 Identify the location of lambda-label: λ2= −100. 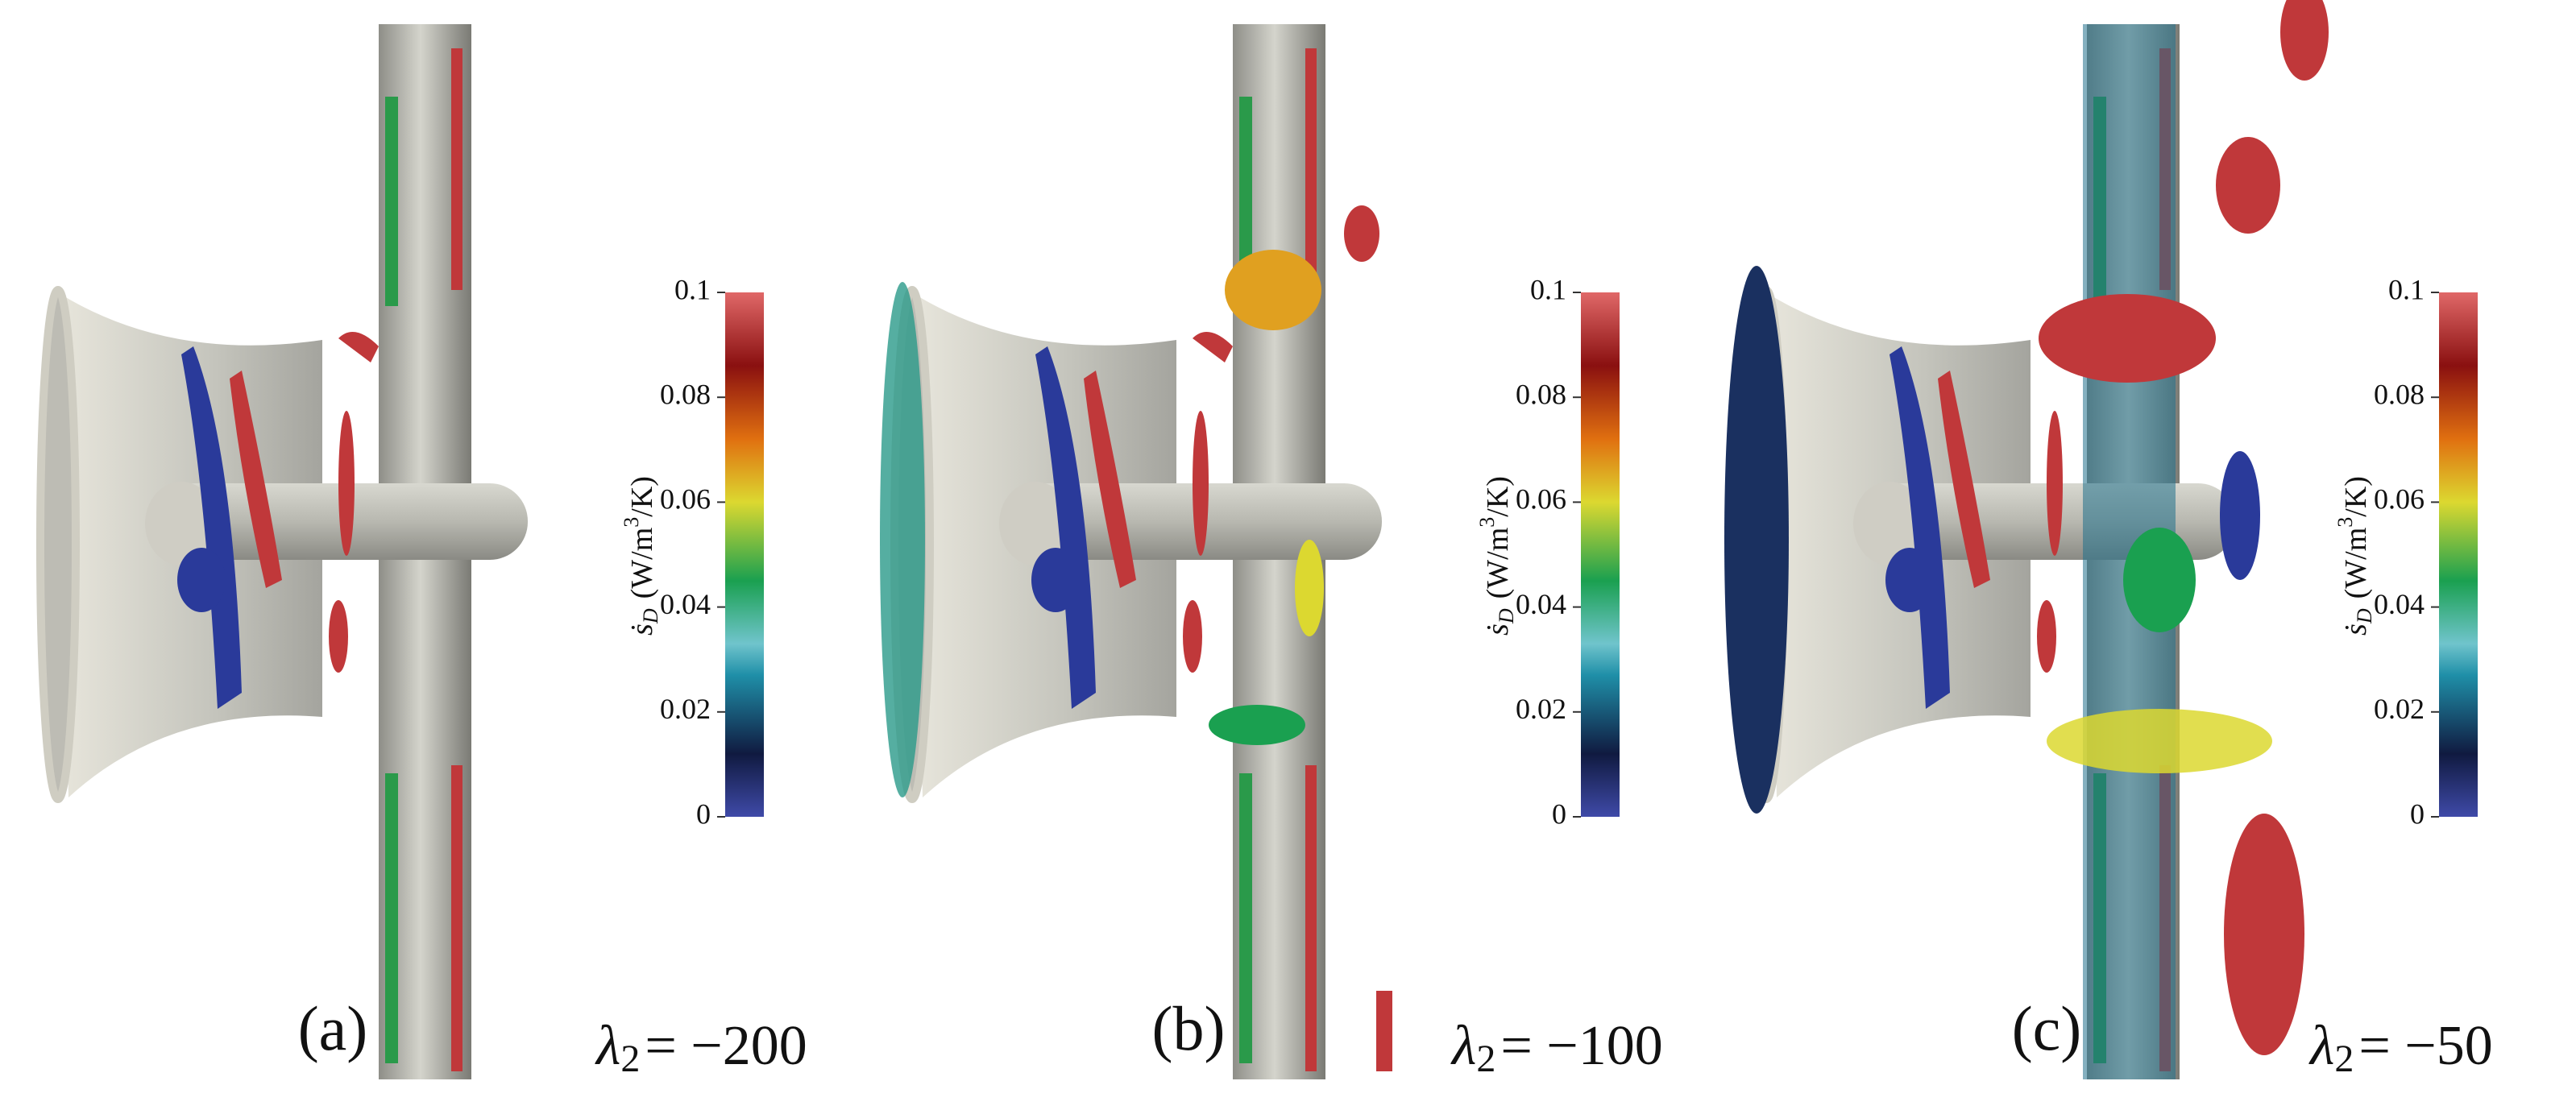
(1556, 1047).